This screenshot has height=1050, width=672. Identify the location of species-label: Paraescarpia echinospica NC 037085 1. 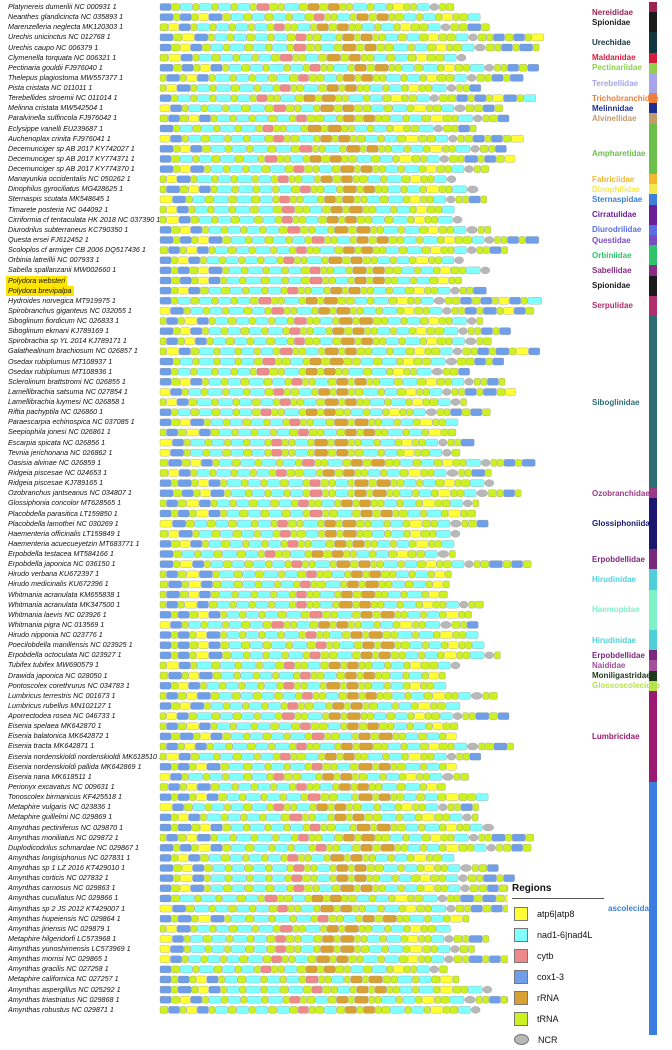
(71, 422).